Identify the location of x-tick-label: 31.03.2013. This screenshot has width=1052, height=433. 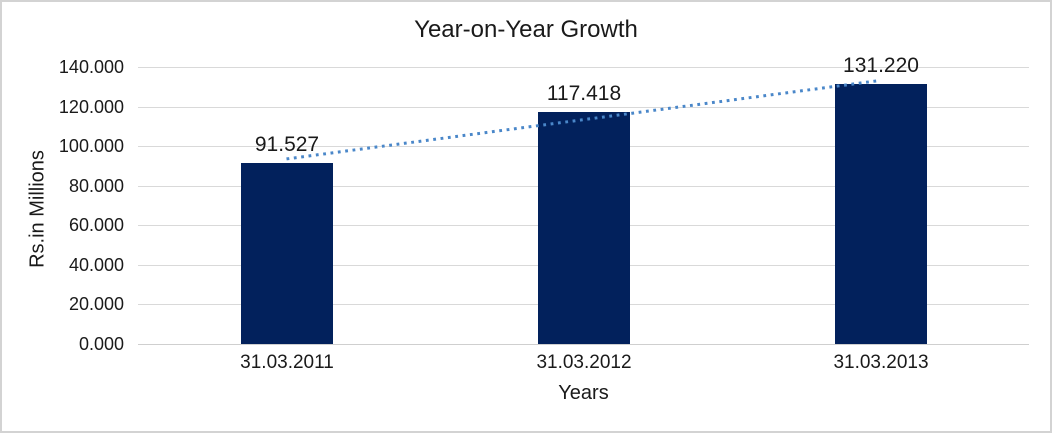
(881, 362).